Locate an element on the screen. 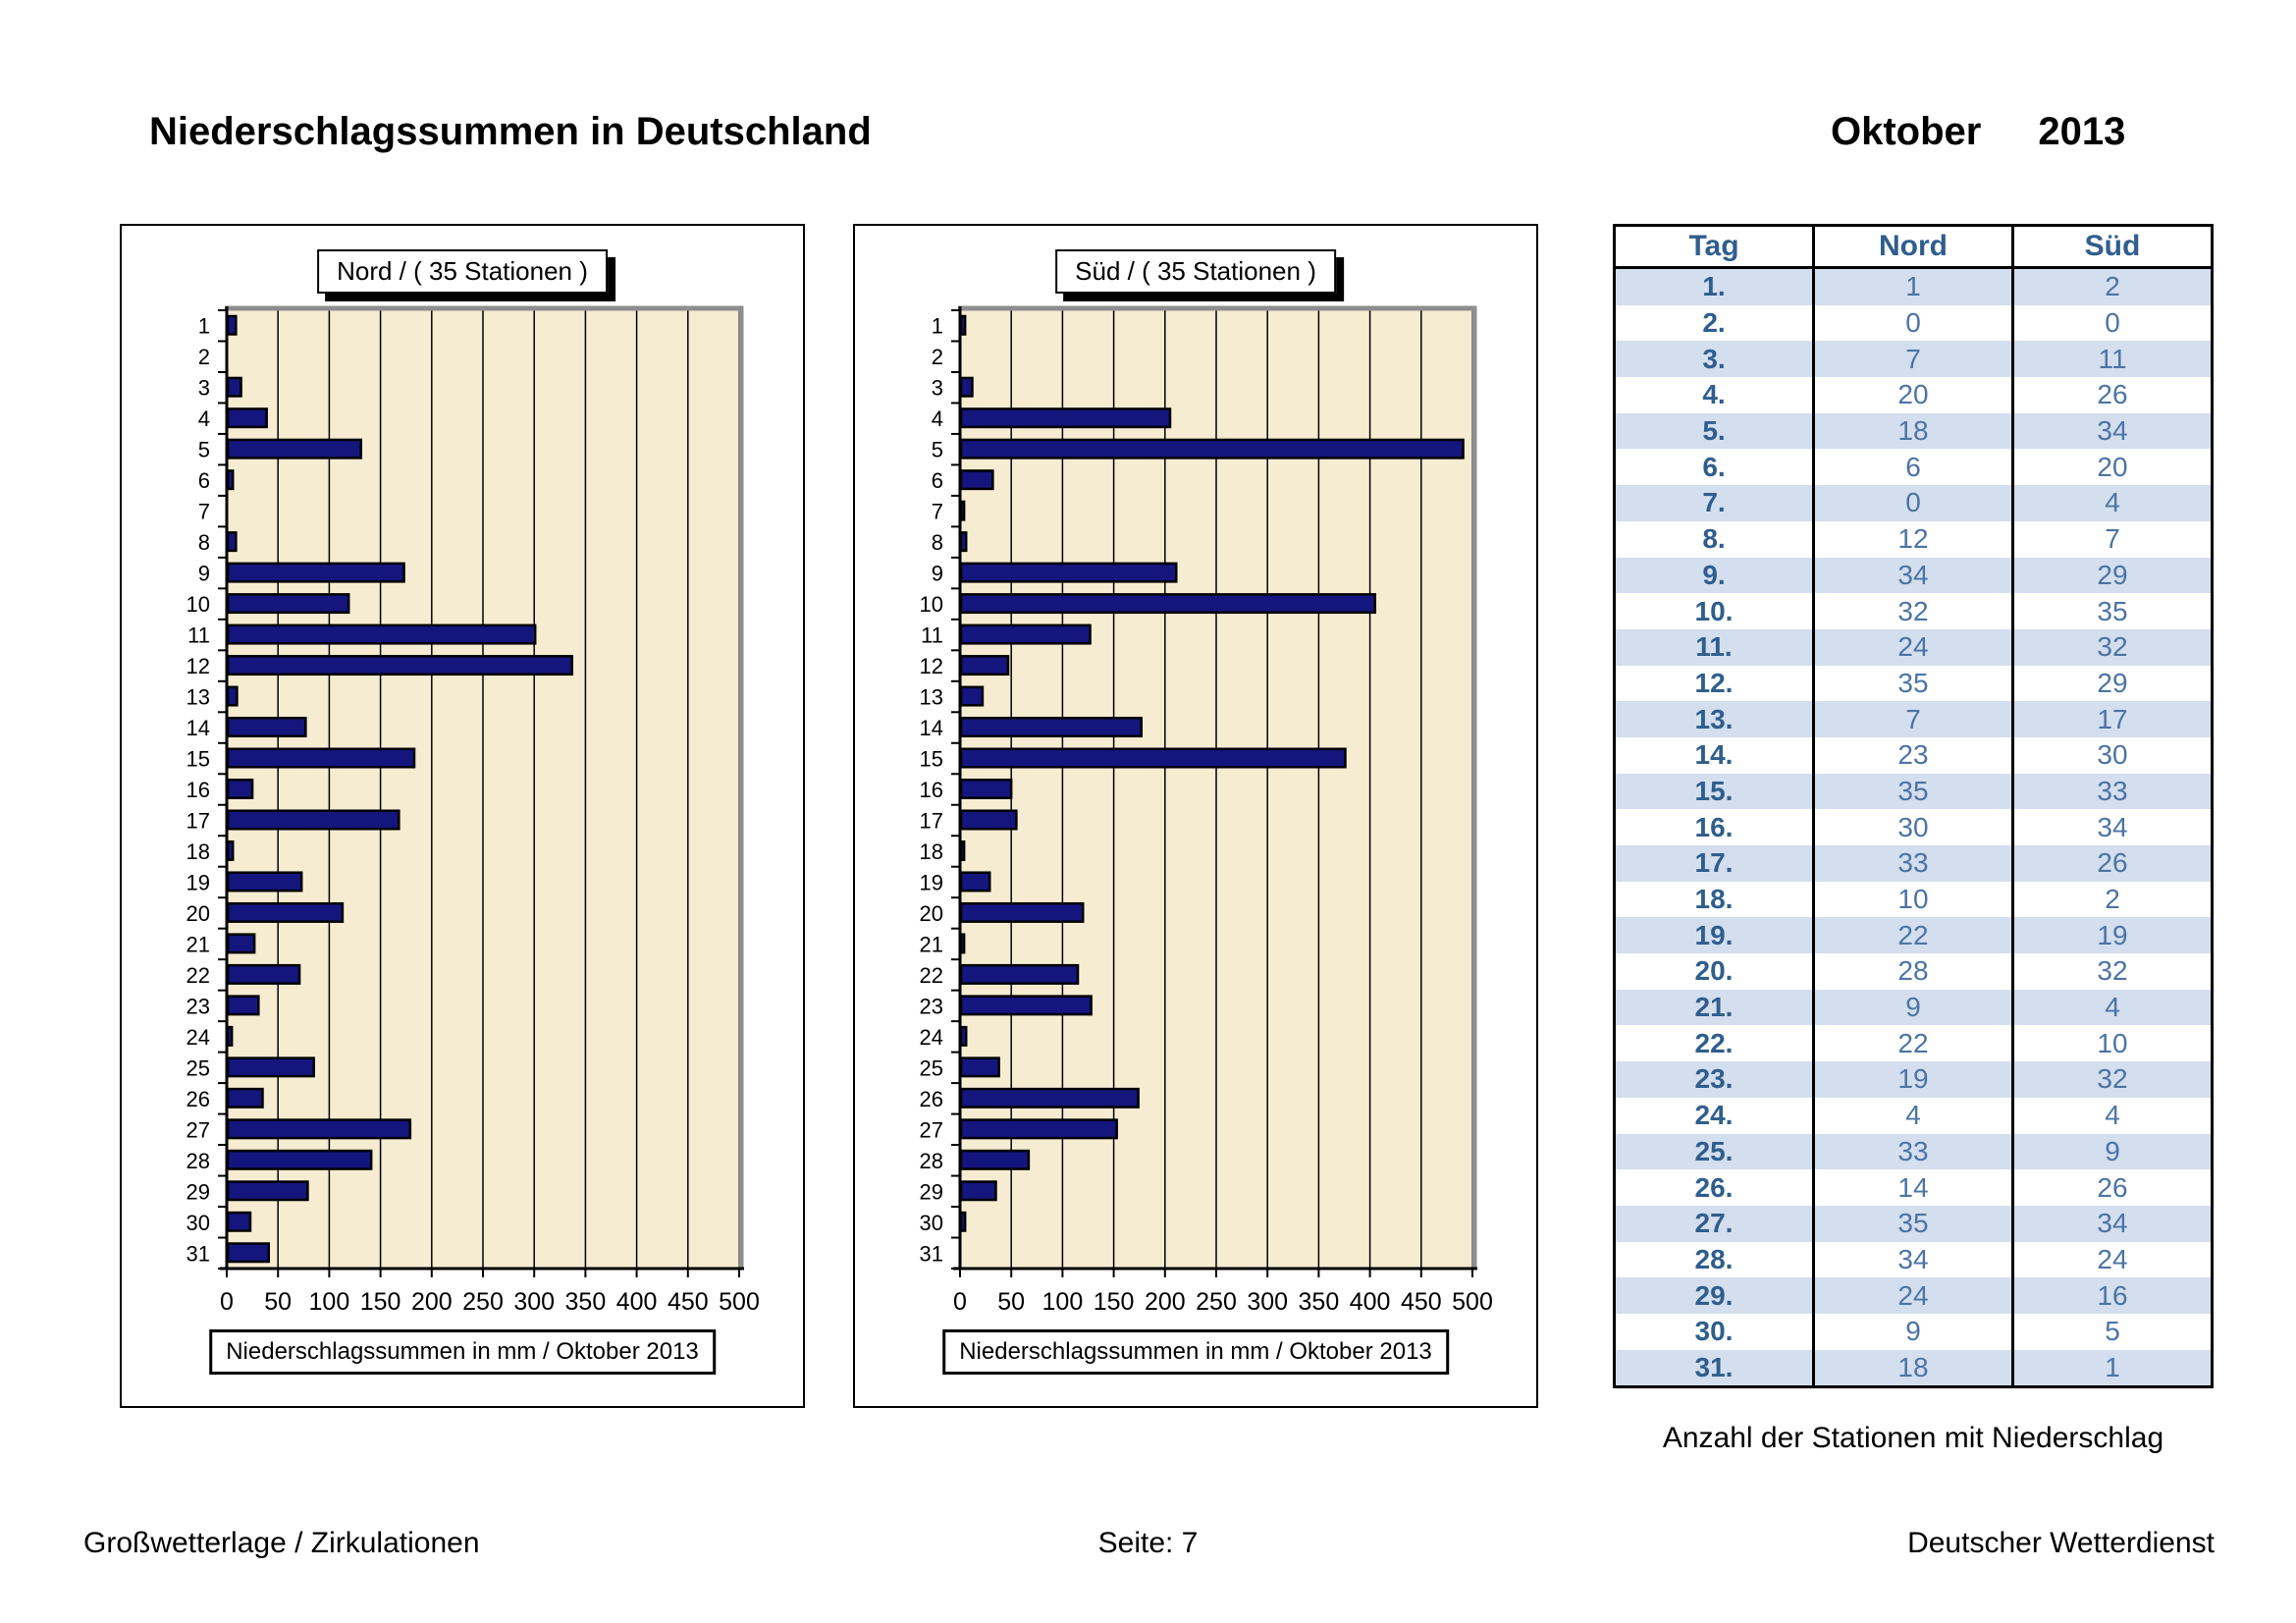 This screenshot has width=2296, height=1623. x-tick-label: 150 is located at coordinates (380, 1302).